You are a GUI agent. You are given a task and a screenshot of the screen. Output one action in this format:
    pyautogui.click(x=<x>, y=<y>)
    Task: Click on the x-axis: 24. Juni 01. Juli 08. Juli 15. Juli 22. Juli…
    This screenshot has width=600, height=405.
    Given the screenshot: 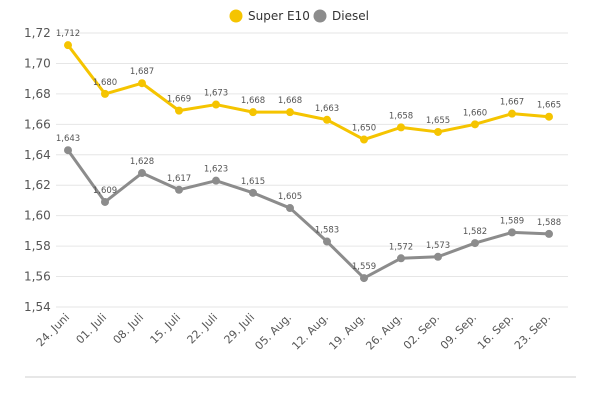 What is the action you would take?
    pyautogui.click(x=293, y=332)
    